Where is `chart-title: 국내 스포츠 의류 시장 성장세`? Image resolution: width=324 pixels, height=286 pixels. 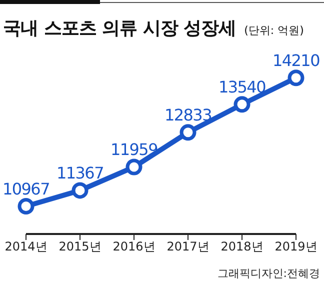
chart-title: 국내 스포츠 의류 시장 성장세 is located at coordinates (119, 28).